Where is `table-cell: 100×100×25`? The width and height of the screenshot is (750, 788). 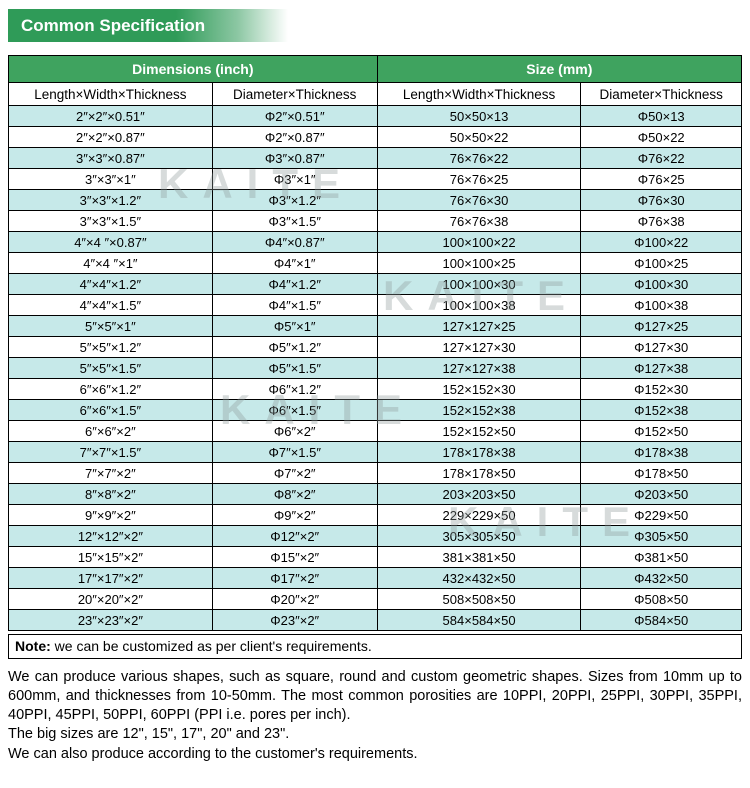 table-cell: 100×100×25 is located at coordinates (479, 263).